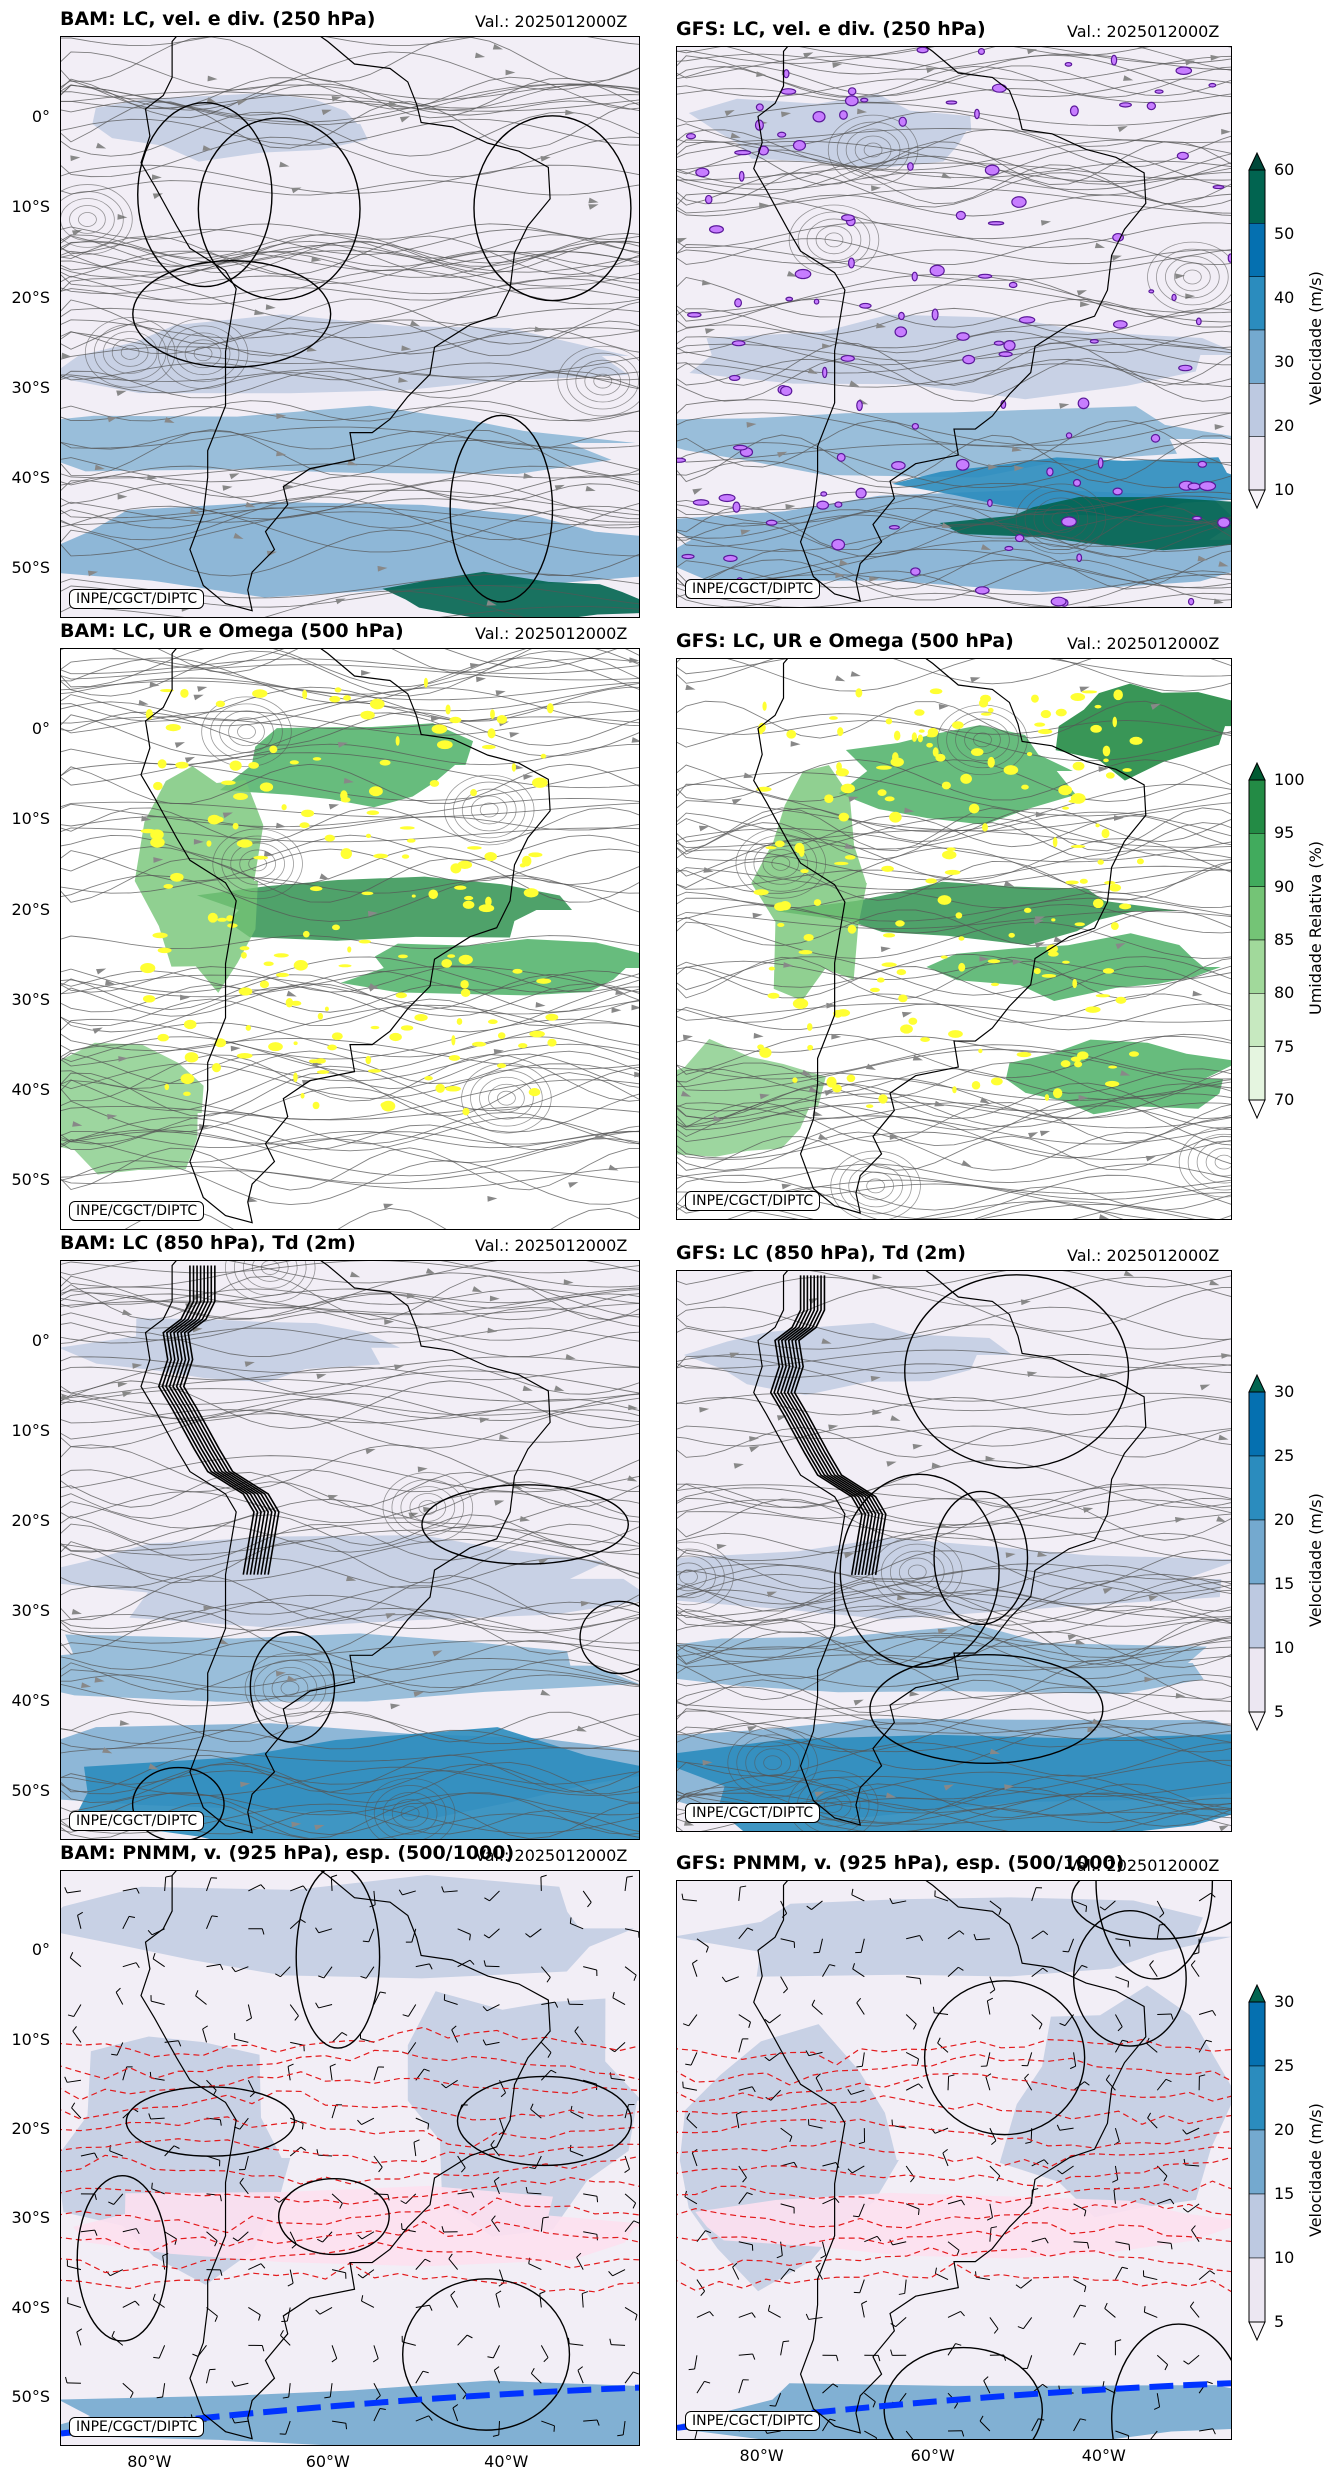  Describe the element at coordinates (821, 1253) in the screenshot. I see `panel-title: GFS: LC (850 hPa), Td (2m)` at that location.